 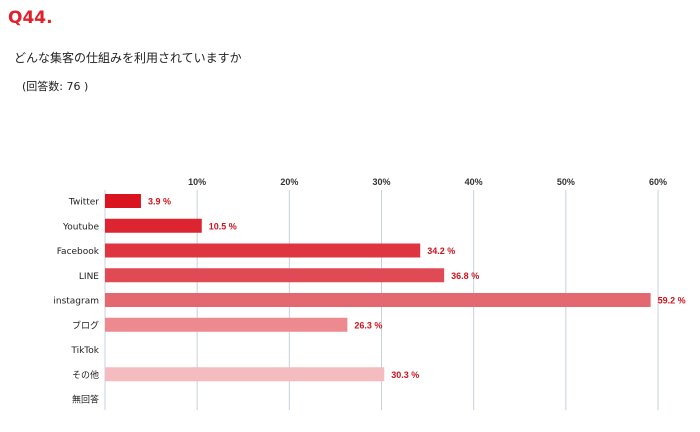 I want to click on value-label: 30.3 %, so click(x=405, y=375).